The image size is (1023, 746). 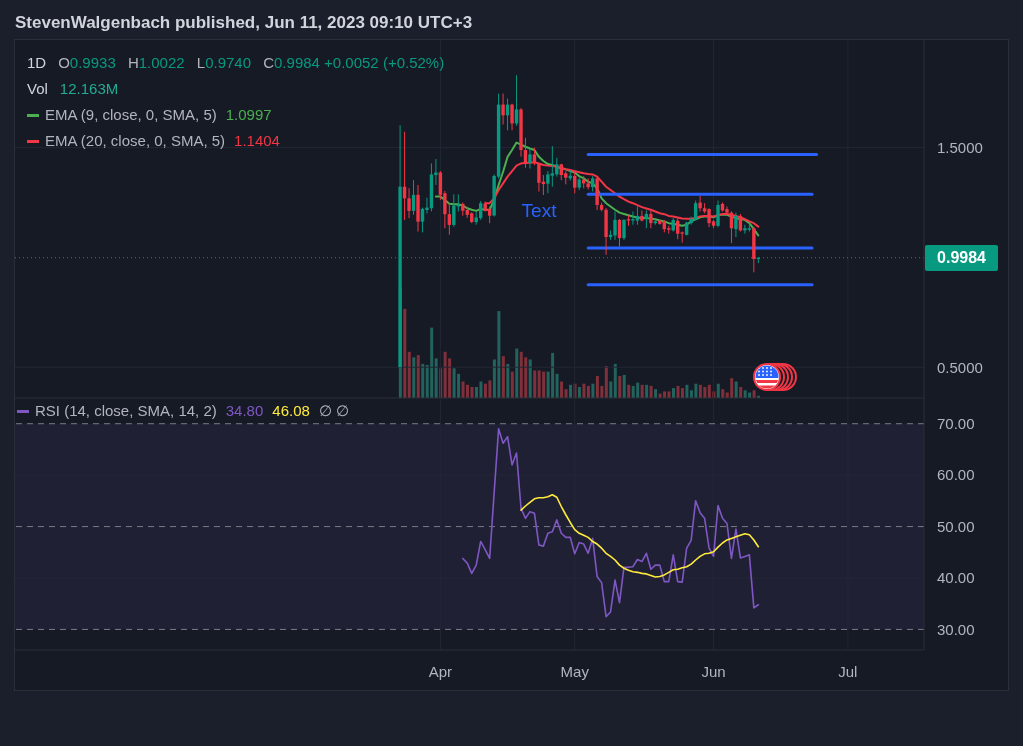 What do you see at coordinates (539, 210) in the screenshot?
I see `annotation: Text` at bounding box center [539, 210].